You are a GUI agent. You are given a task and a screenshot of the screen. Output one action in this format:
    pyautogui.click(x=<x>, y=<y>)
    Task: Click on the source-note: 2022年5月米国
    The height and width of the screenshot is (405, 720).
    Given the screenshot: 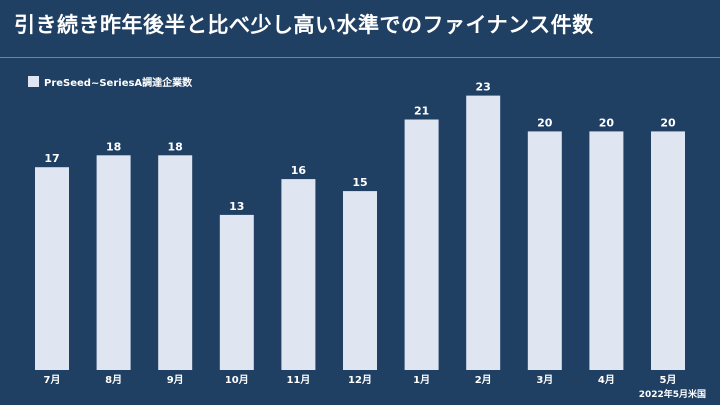 What is the action you would take?
    pyautogui.click(x=672, y=395)
    